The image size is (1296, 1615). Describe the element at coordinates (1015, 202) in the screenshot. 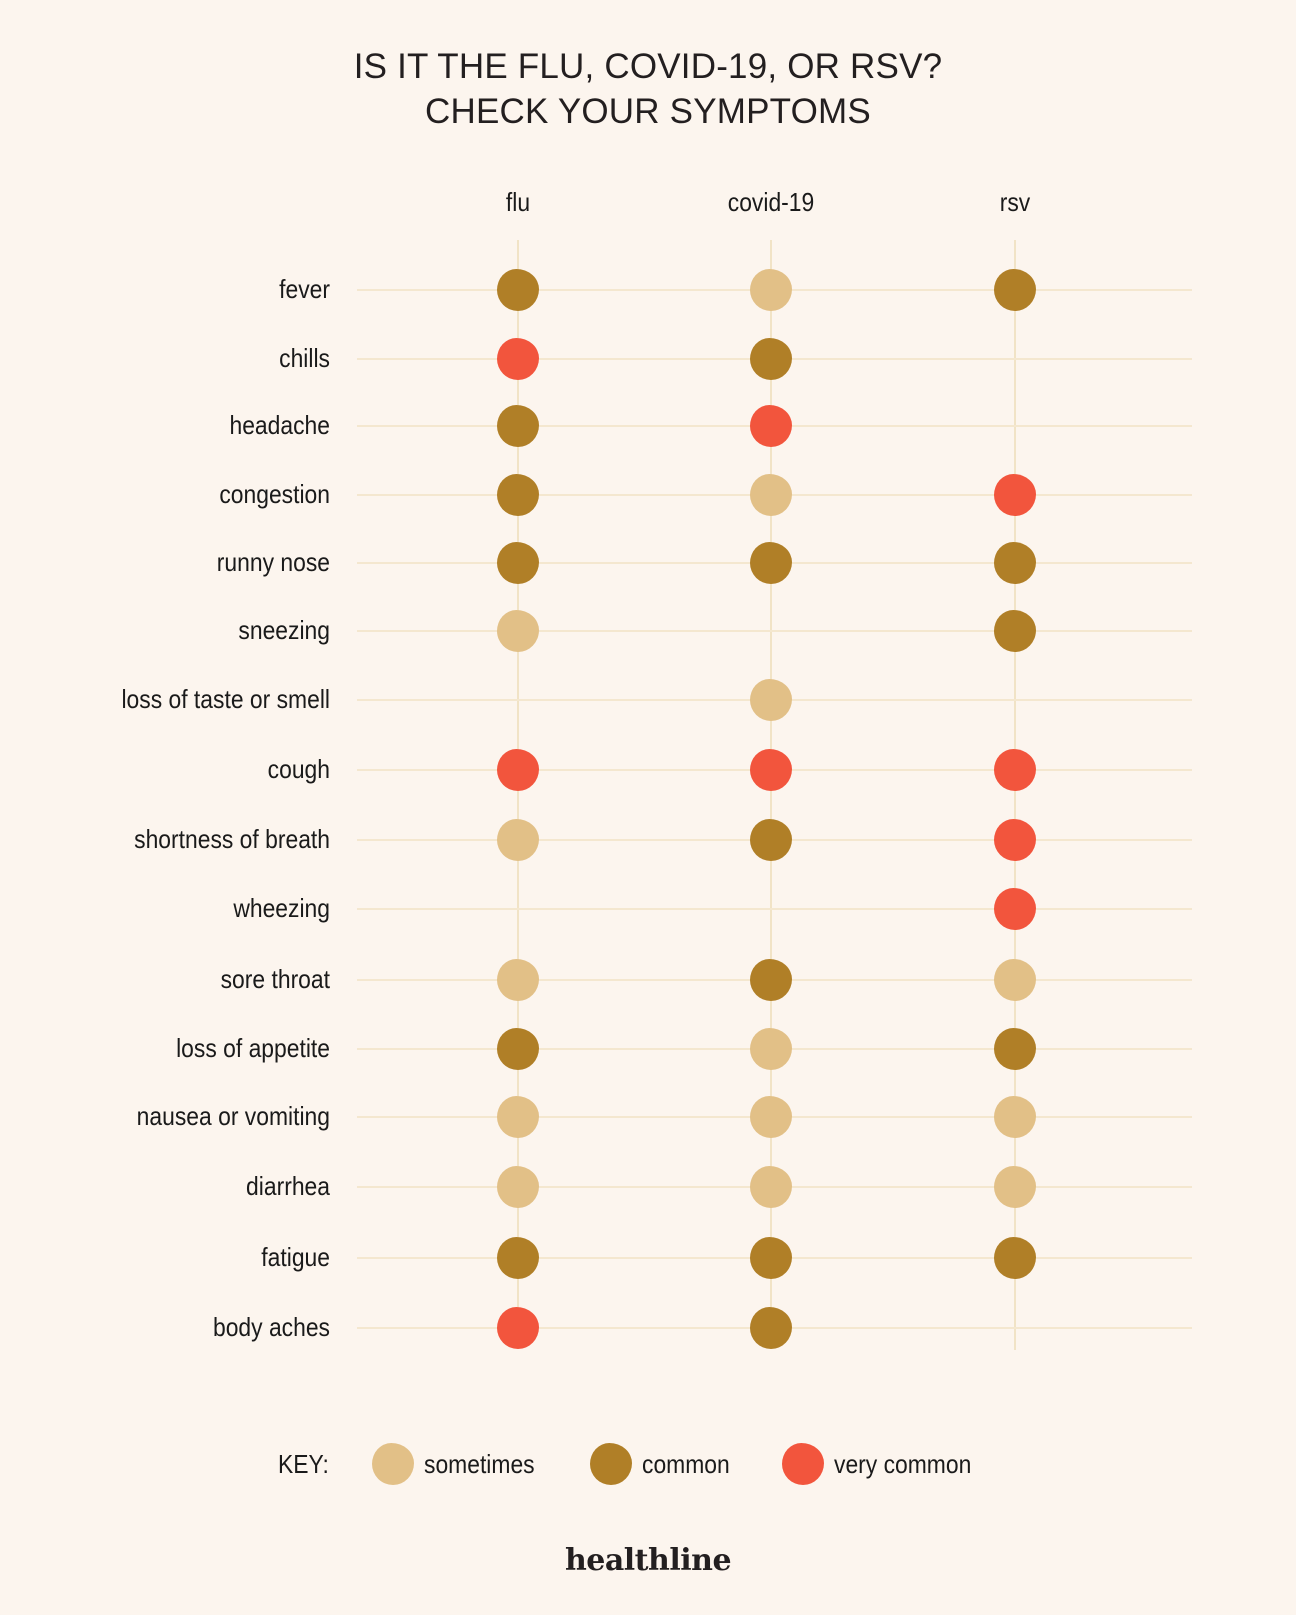

I see `column-header-rsv: rsv` at that location.